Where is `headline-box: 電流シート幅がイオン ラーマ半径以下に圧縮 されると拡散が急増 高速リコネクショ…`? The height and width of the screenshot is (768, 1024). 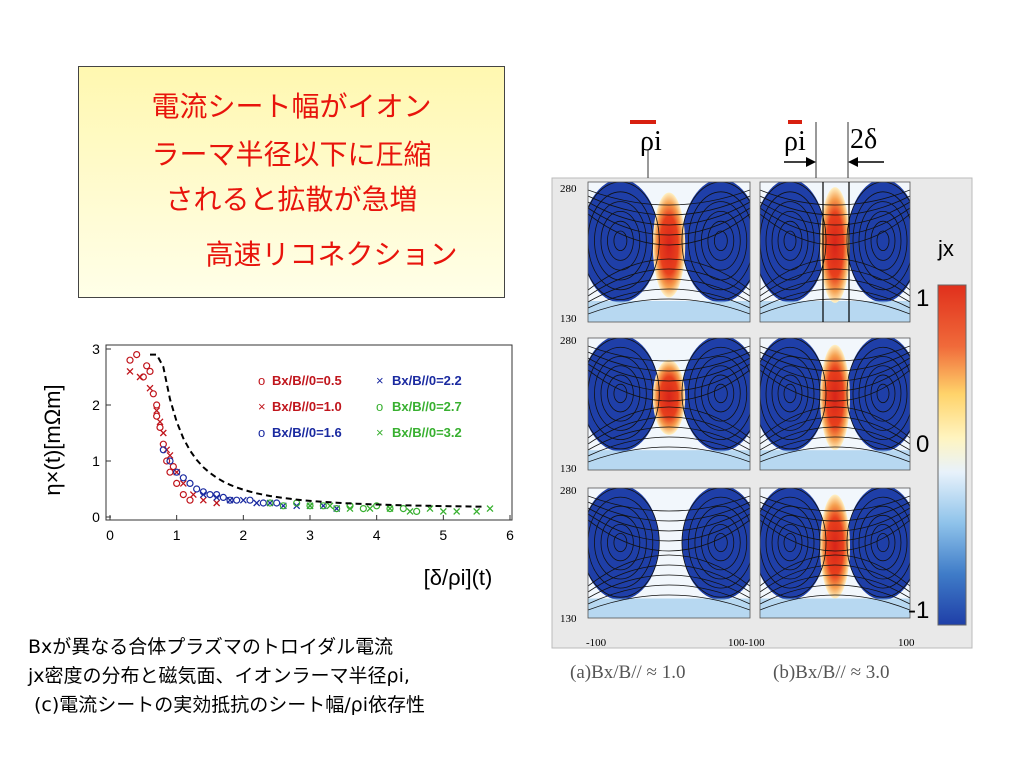
headline-box: 電流シート幅がイオン ラーマ半径以下に圧縮 されると拡散が急増 高速リコネクショ… is located at coordinates (291, 182).